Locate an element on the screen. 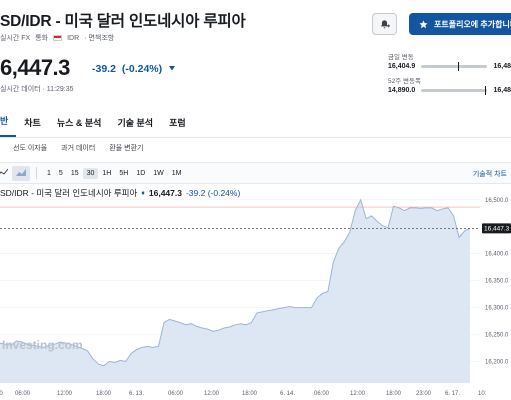  area-chart-toggle is located at coordinates (21, 173).